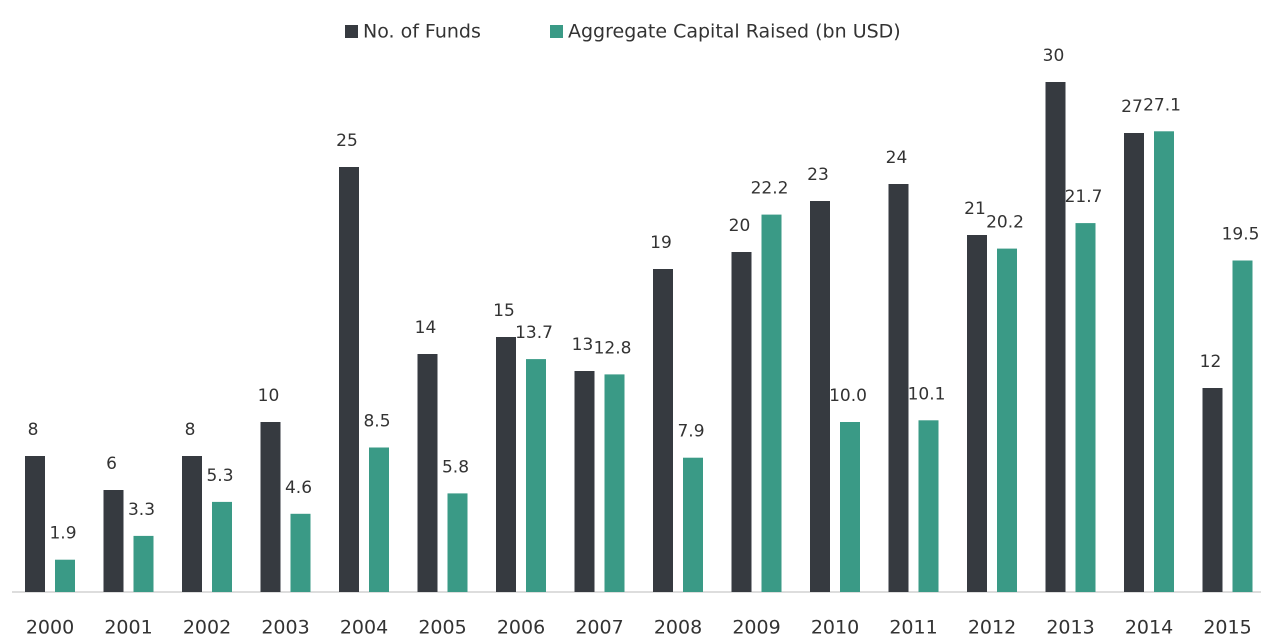 The image size is (1261, 638). I want to click on x-tick-label: 2014, so click(1149, 627).